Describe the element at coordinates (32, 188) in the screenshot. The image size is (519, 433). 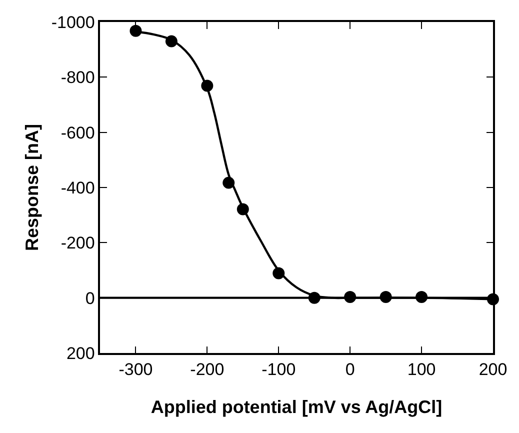
I see `y-axis-title: Response [nA]` at that location.